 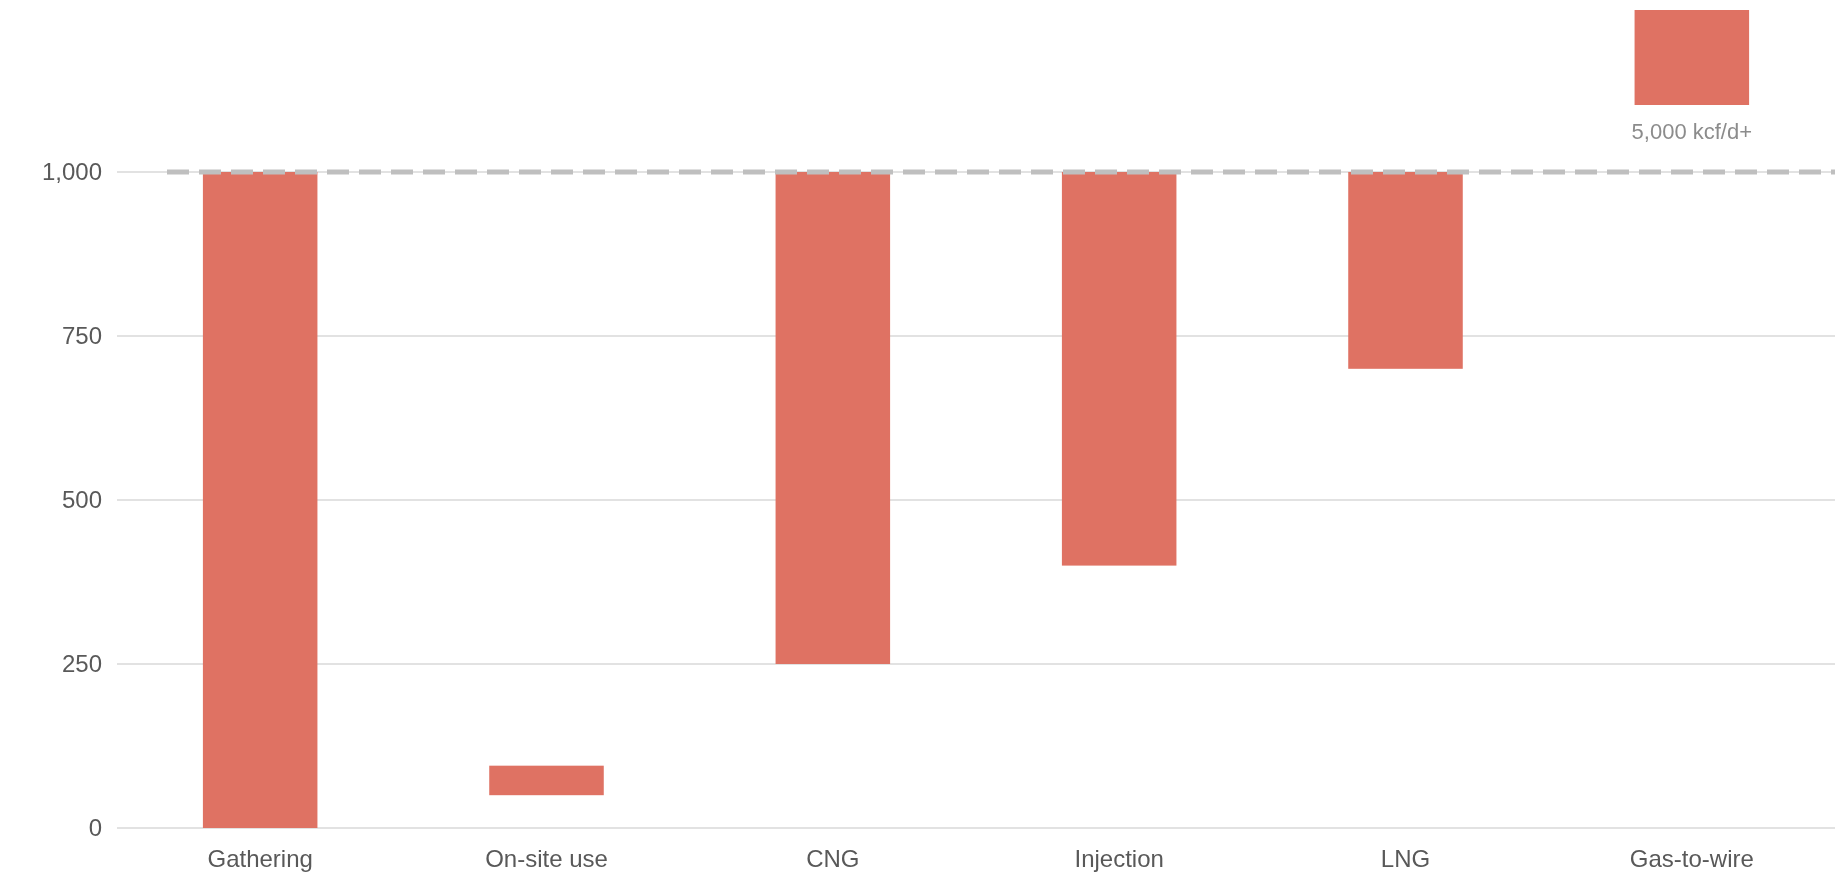 What do you see at coordinates (71, 172) in the screenshot?
I see `y-tick-label: 1,000` at bounding box center [71, 172].